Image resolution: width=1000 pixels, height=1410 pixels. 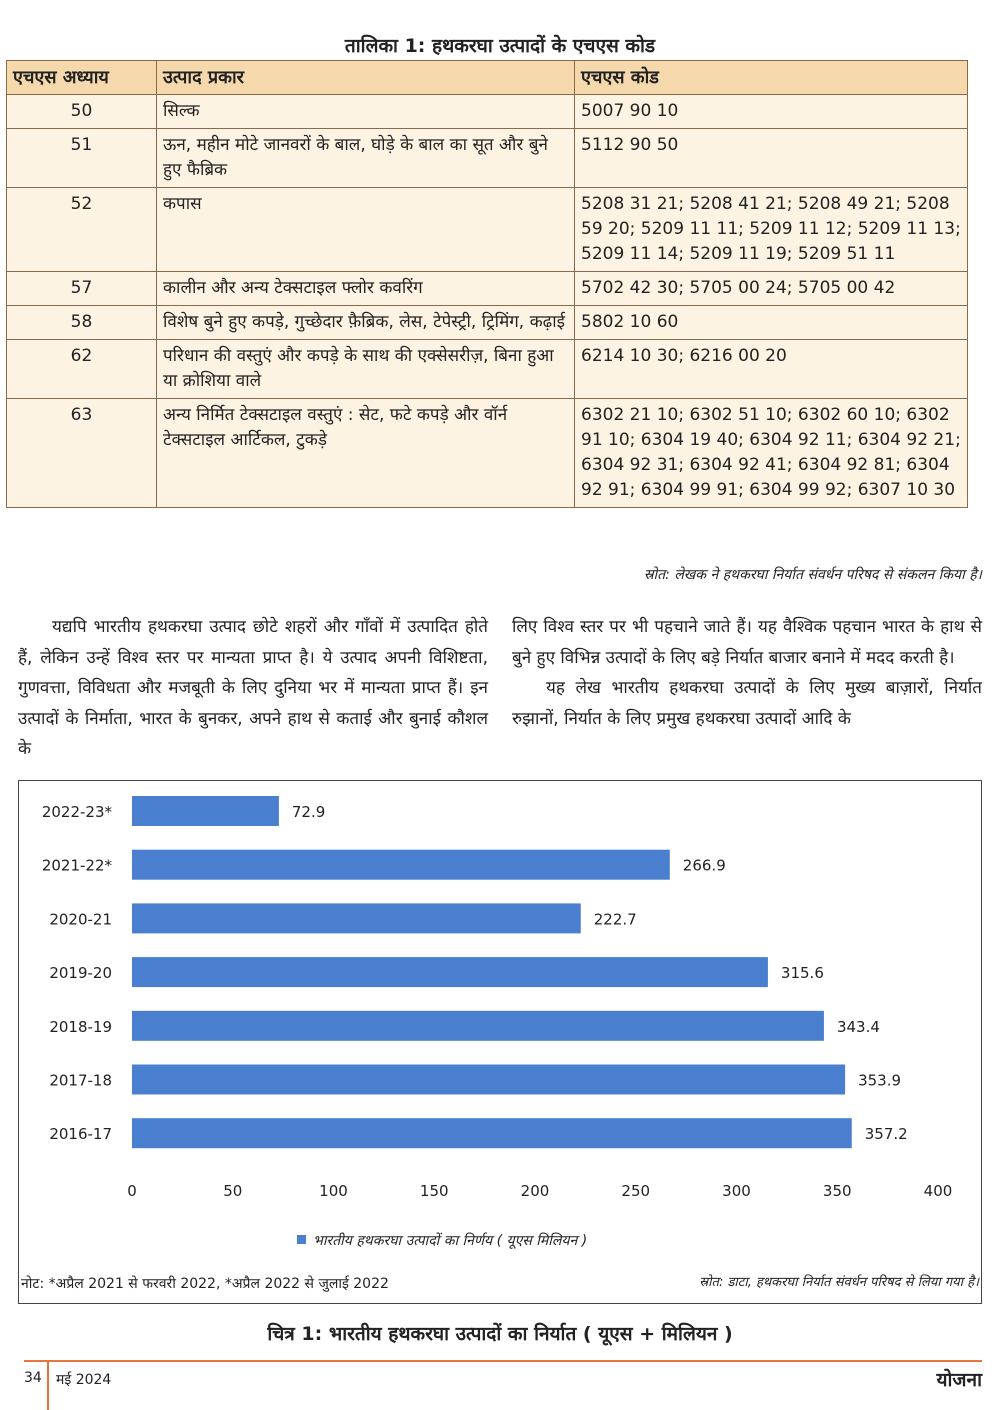 I want to click on category-label: 2020-21, so click(x=80, y=919).